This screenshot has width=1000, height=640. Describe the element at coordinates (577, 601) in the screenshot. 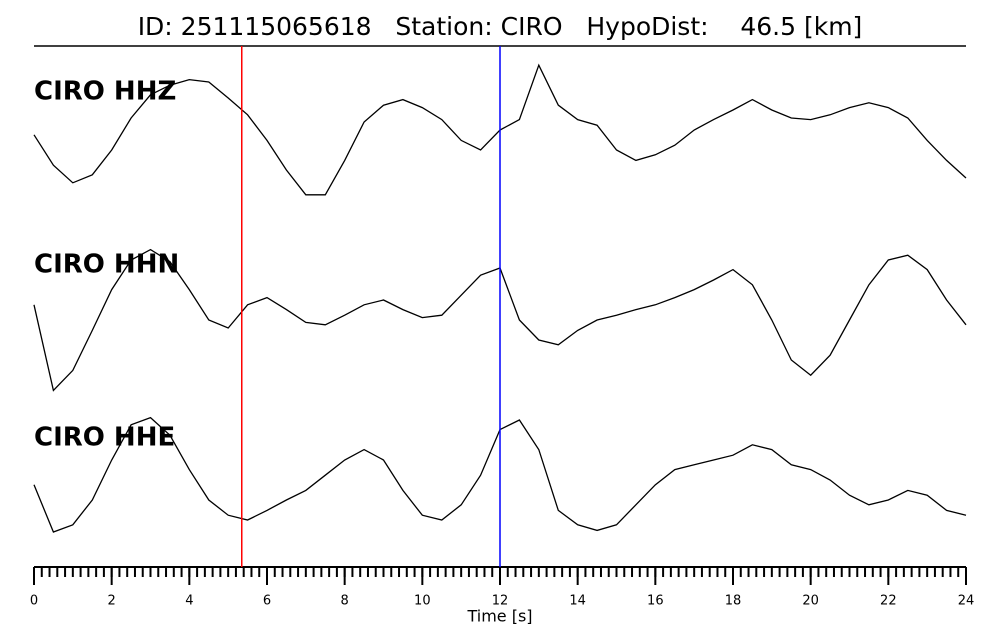

I see `x-tick-label: 14` at that location.